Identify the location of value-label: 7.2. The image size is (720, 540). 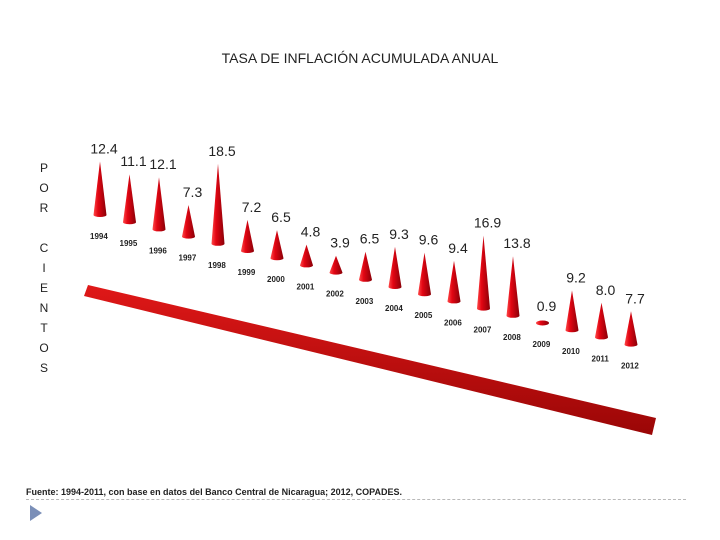
(252, 207).